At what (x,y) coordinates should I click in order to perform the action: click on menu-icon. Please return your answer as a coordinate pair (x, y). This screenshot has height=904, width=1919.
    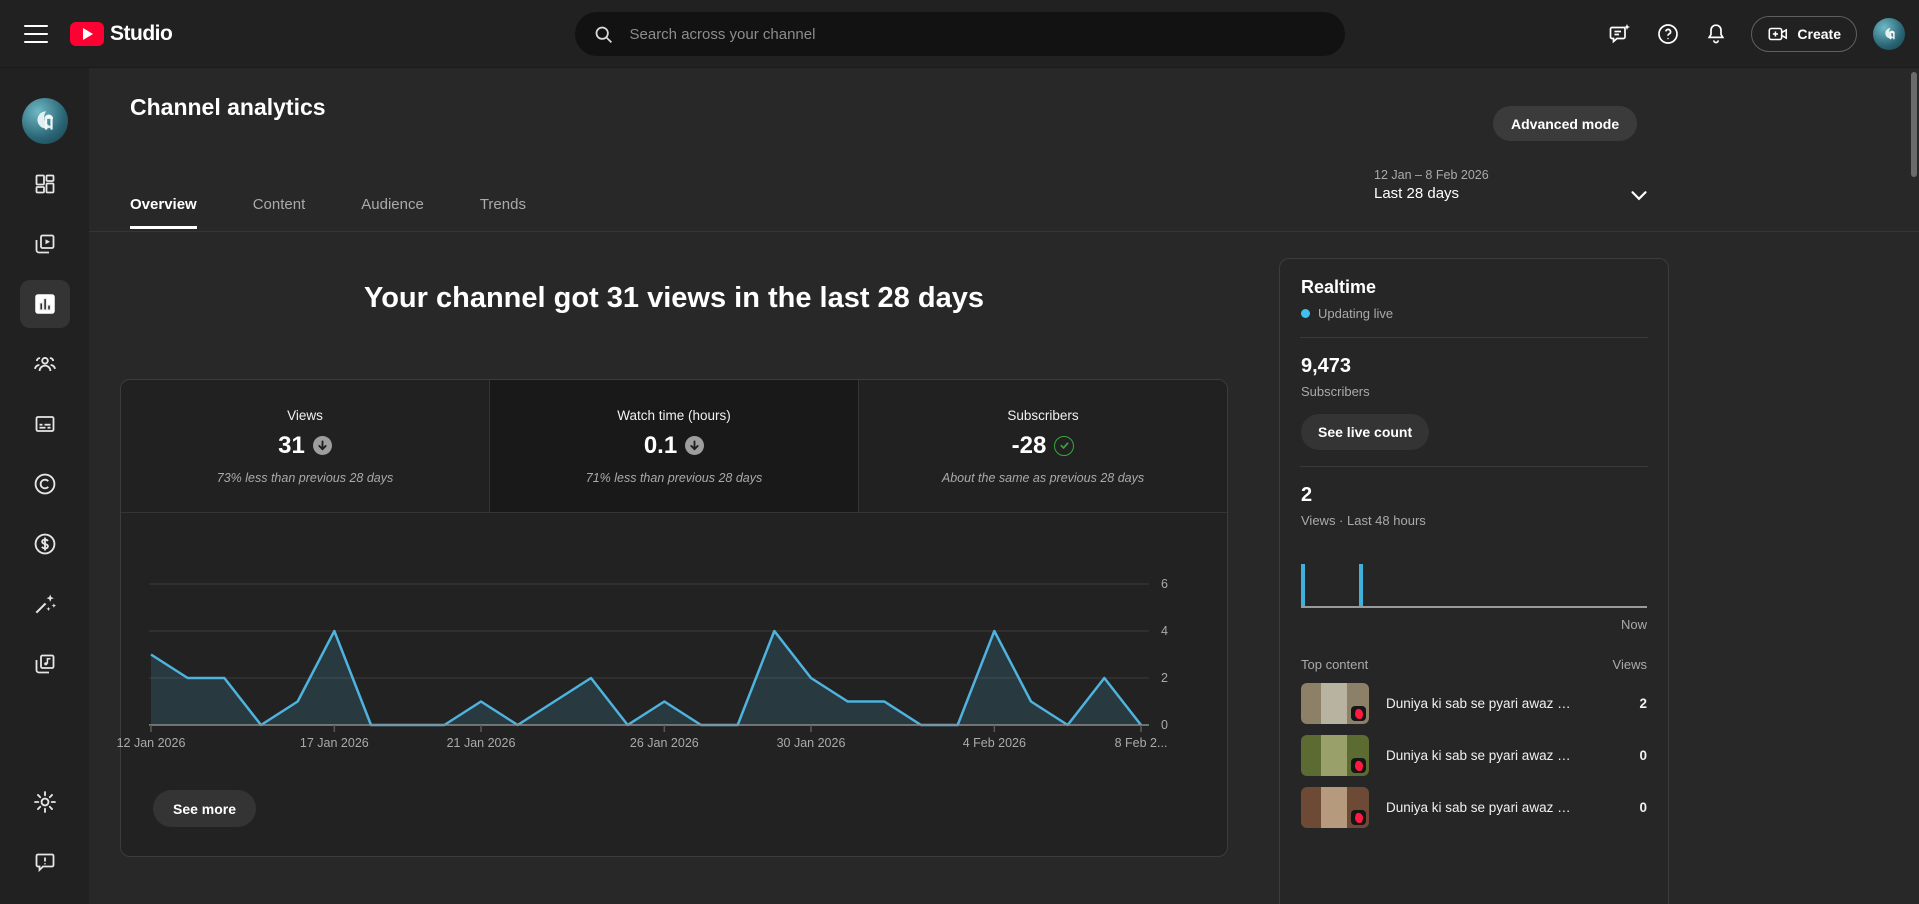
    Looking at the image, I should click on (36, 34).